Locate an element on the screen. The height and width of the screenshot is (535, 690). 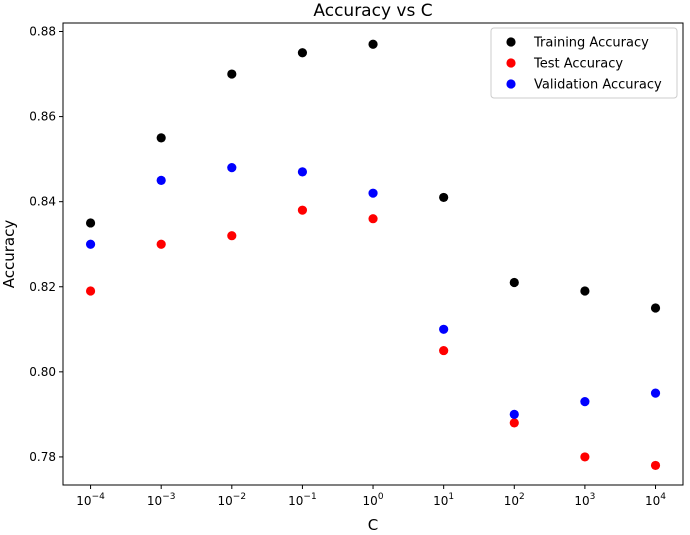
legend-box is located at coordinates (584, 63).